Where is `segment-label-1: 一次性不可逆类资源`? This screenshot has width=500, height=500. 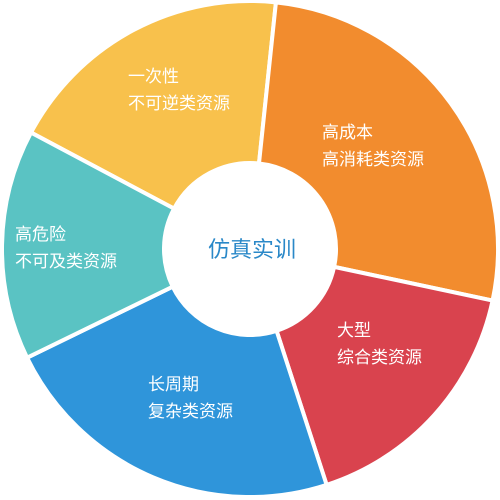
segment-label-1: 一次性不可逆类资源 is located at coordinates (179, 90).